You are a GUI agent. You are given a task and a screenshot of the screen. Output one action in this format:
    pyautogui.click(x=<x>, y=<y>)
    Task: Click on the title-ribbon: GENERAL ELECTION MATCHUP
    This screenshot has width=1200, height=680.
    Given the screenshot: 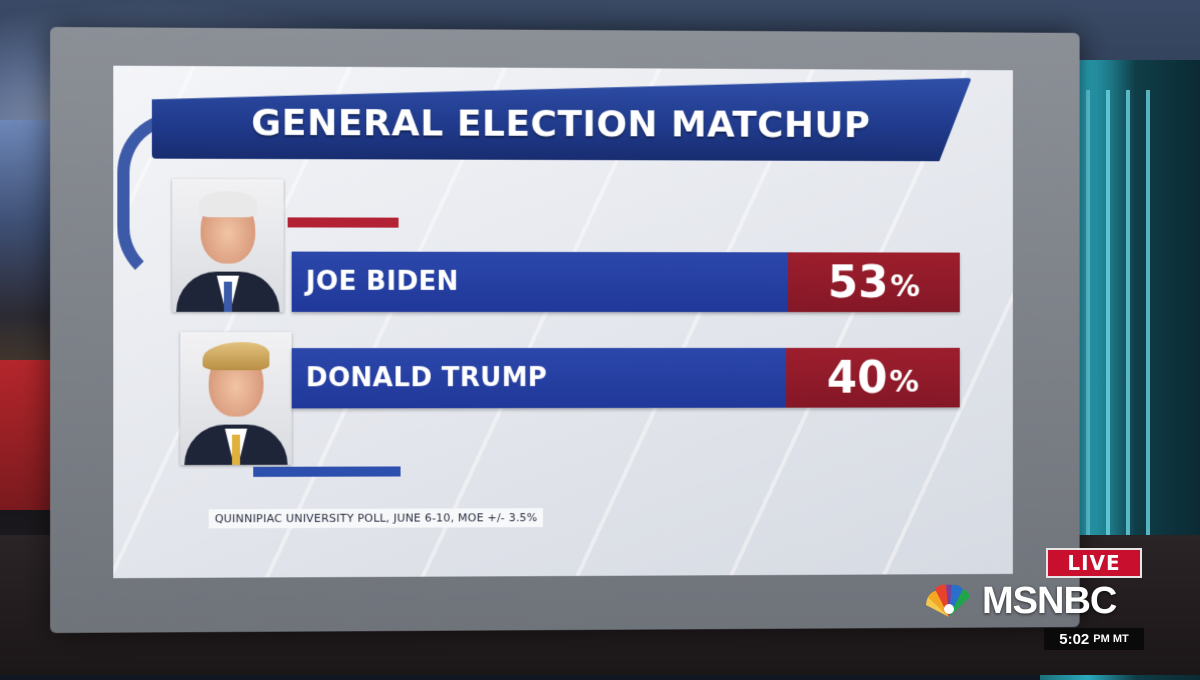 What is the action you would take?
    pyautogui.click(x=563, y=130)
    